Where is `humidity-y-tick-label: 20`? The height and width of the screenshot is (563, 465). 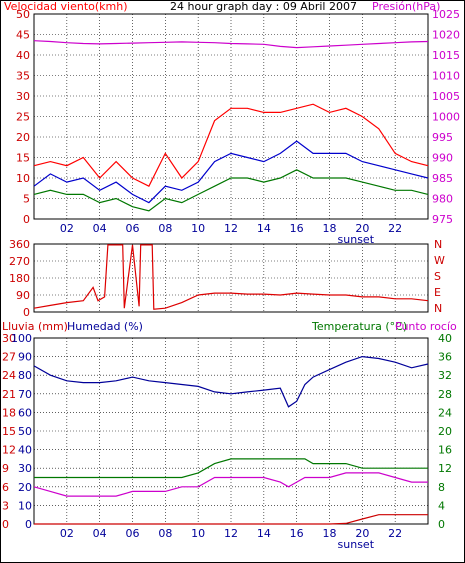
humidity-y-tick-label: 20 is located at coordinates (25, 487).